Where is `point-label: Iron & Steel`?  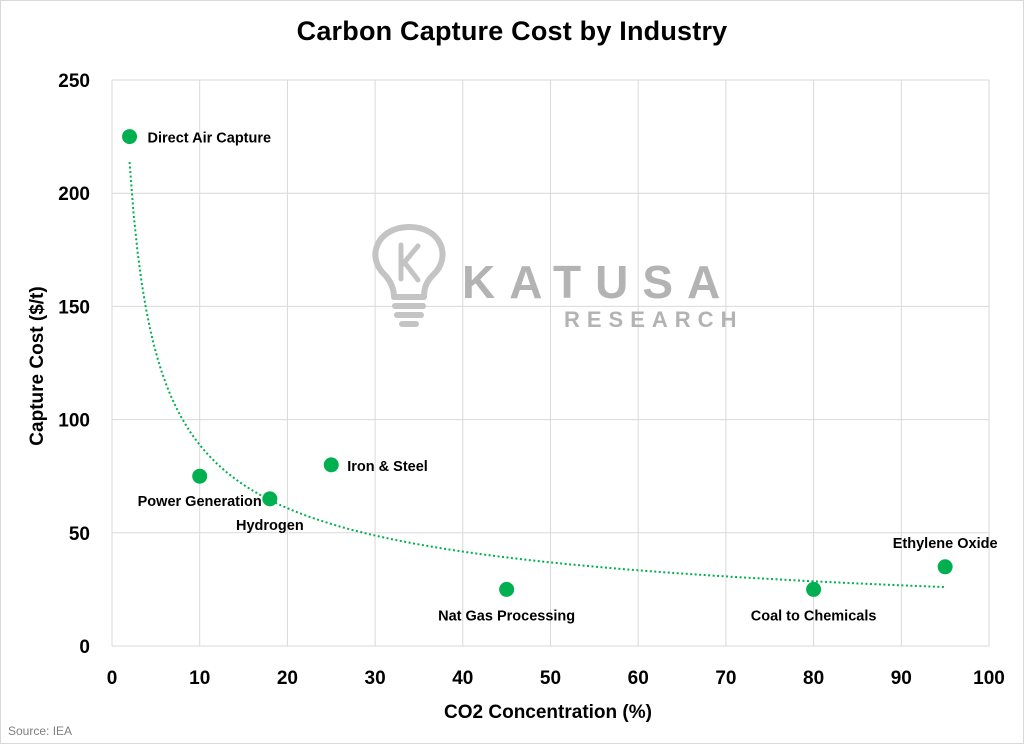 point-label: Iron & Steel is located at coordinates (387, 467).